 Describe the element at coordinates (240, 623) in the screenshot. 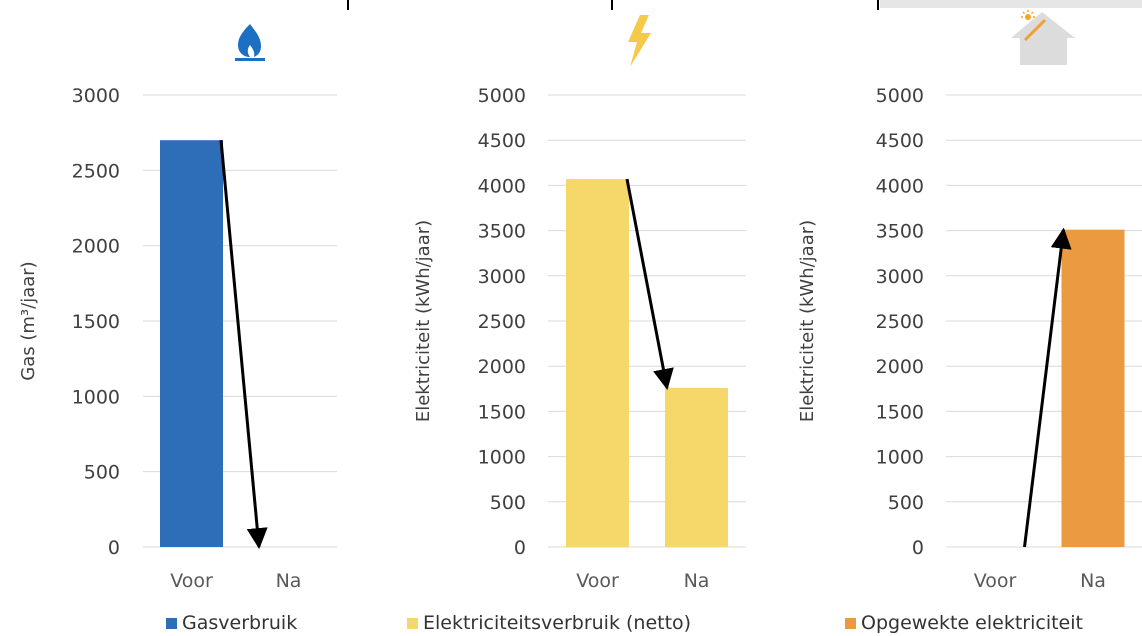

I see `legend-label: Gasverbruik` at that location.